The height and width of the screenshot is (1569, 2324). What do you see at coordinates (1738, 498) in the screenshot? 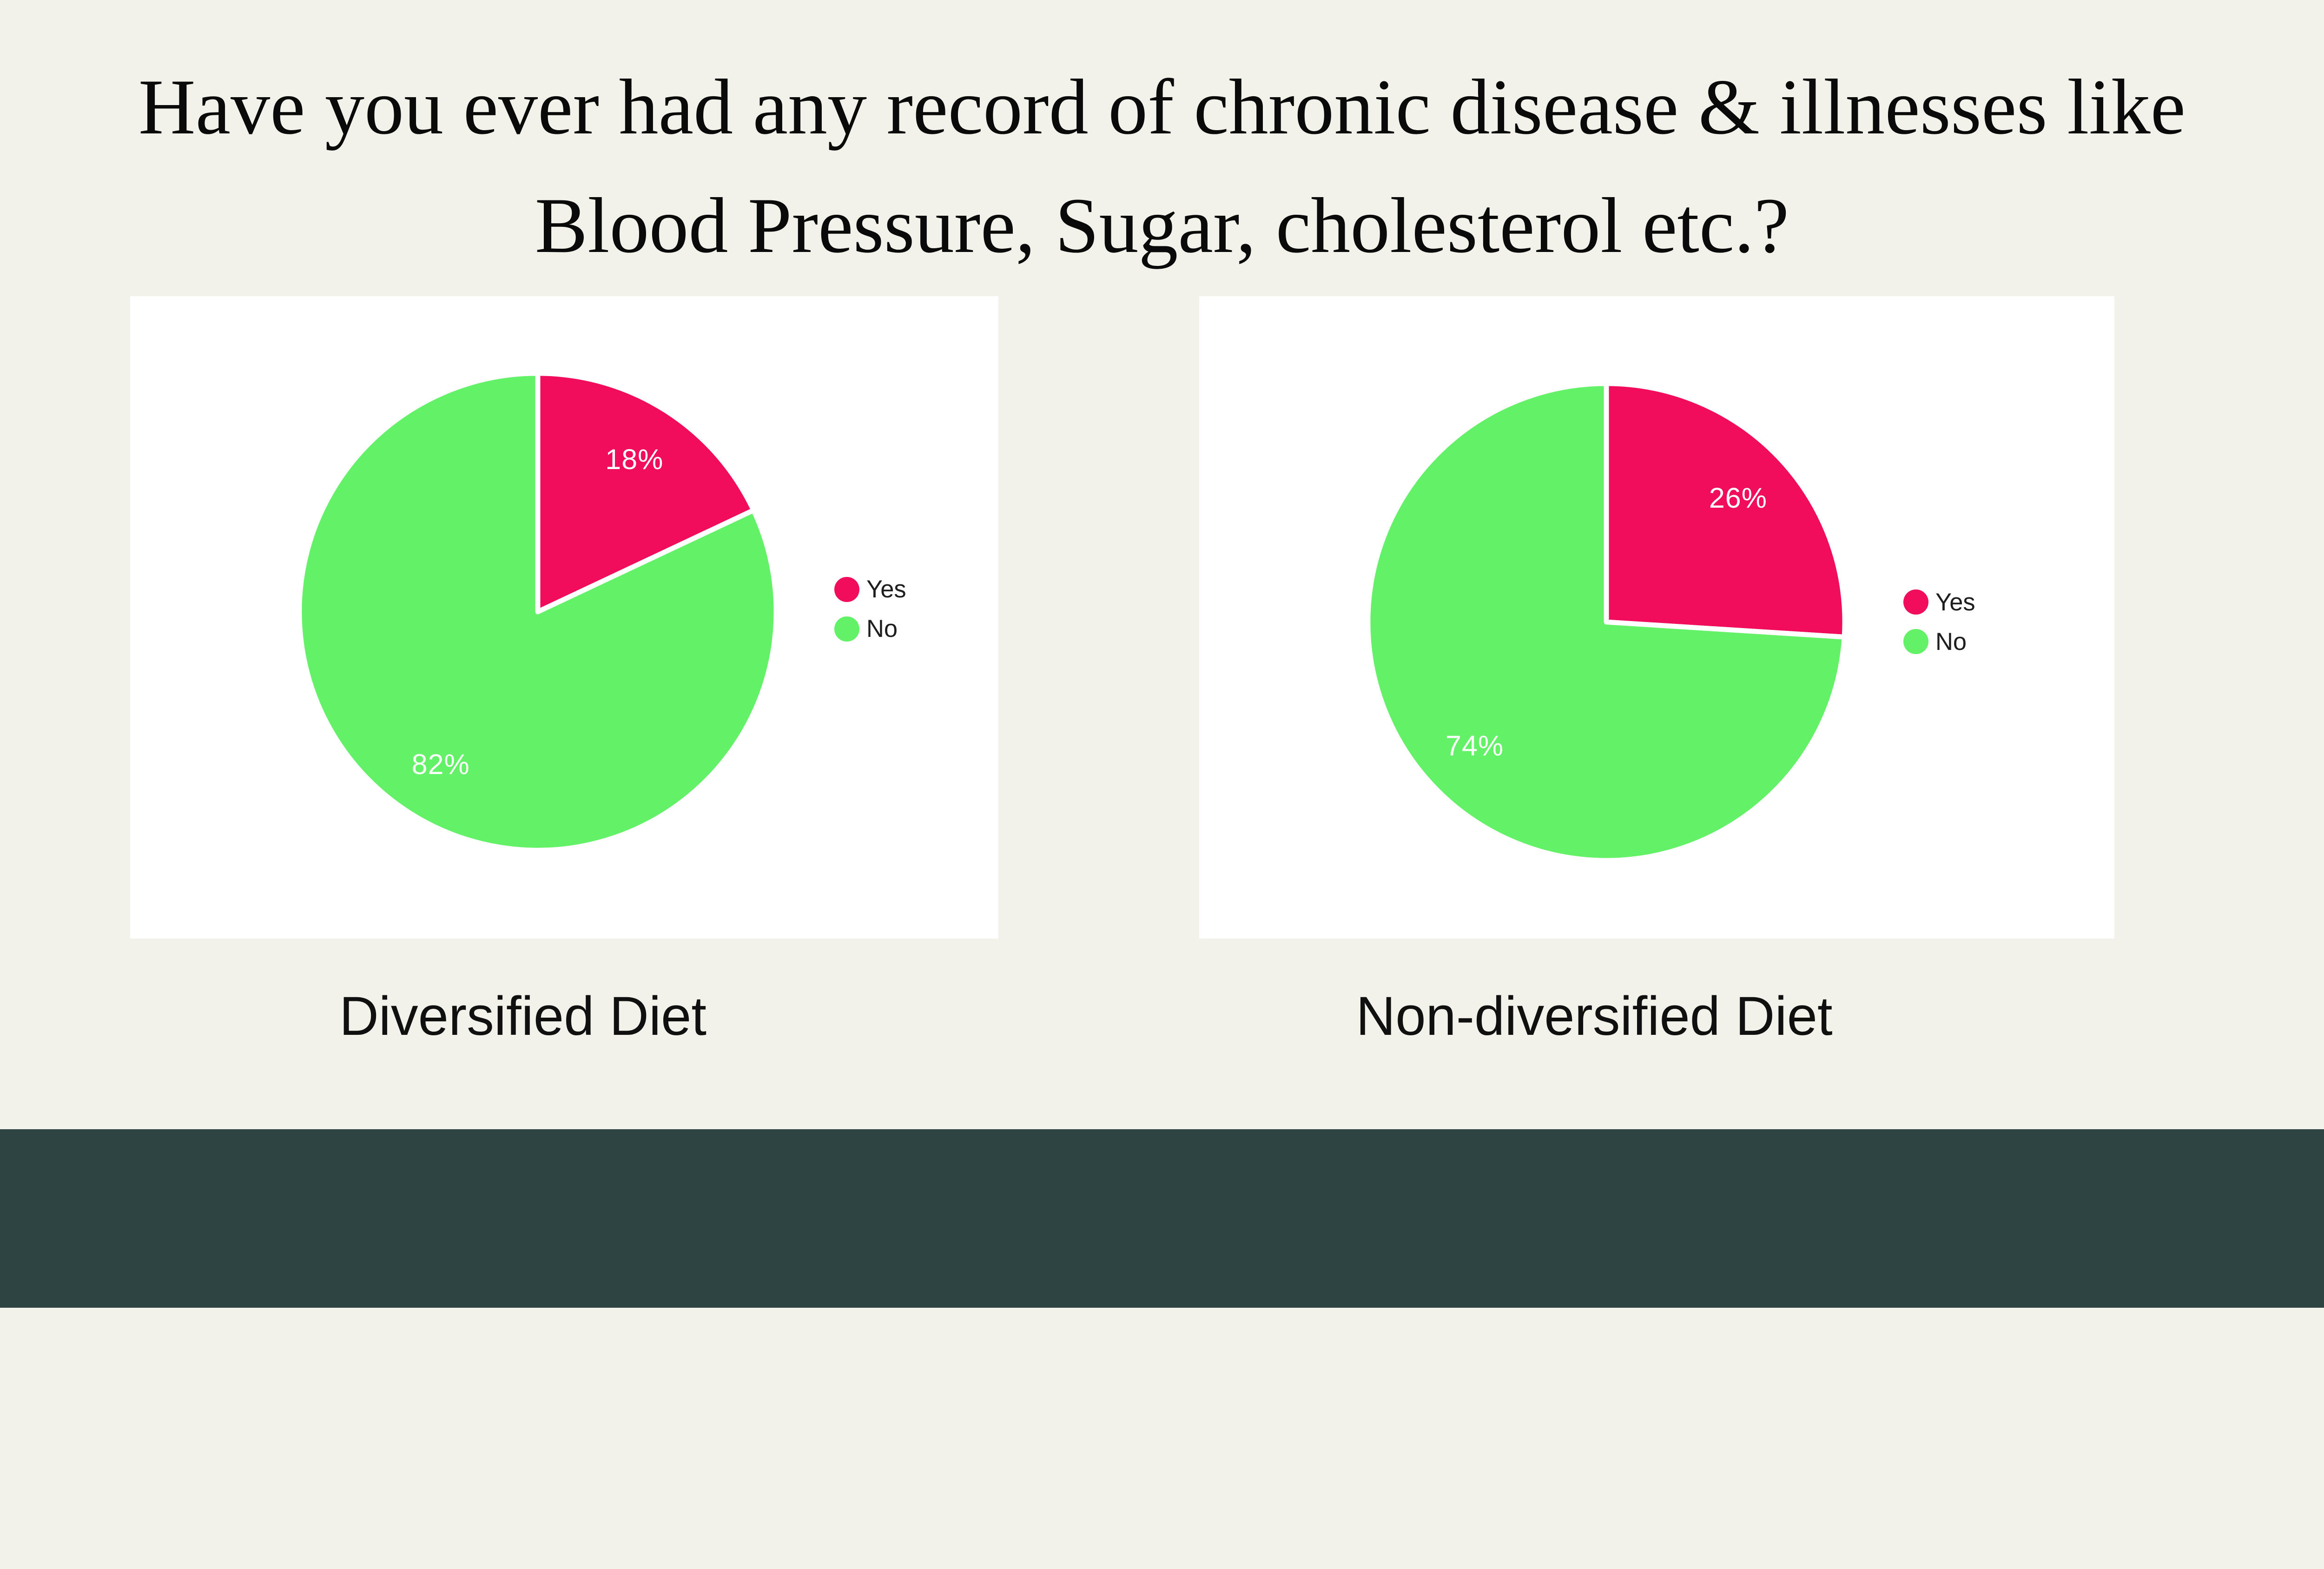
I see `pie-percentage-label-yes: 26%` at bounding box center [1738, 498].